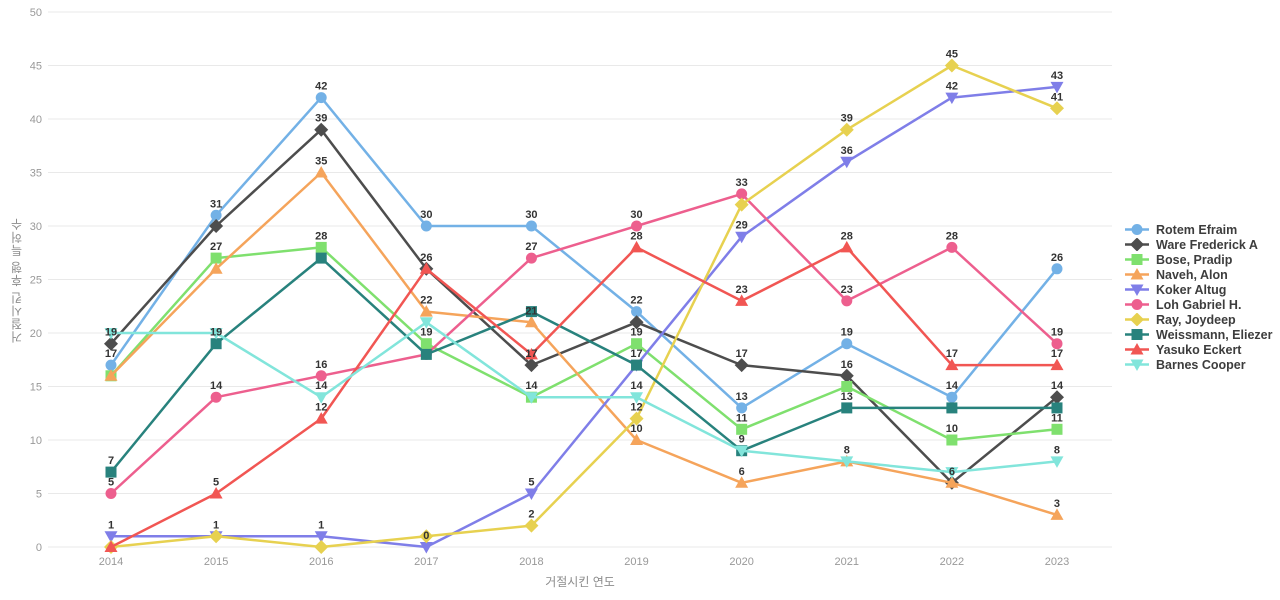 The height and width of the screenshot is (600, 1280). I want to click on value-label: 39, so click(847, 119).